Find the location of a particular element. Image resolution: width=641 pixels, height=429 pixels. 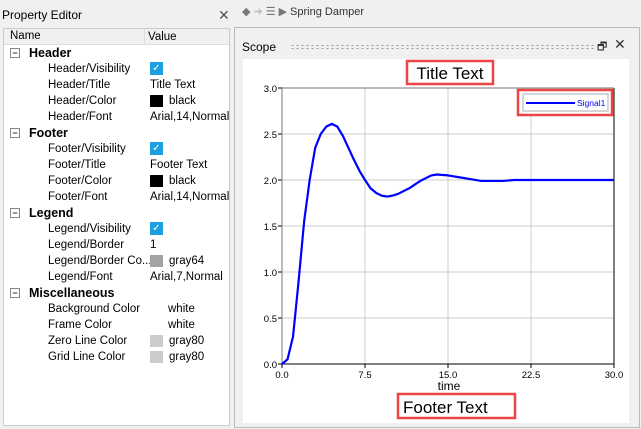

forward-icon: ➜ is located at coordinates (258, 12).